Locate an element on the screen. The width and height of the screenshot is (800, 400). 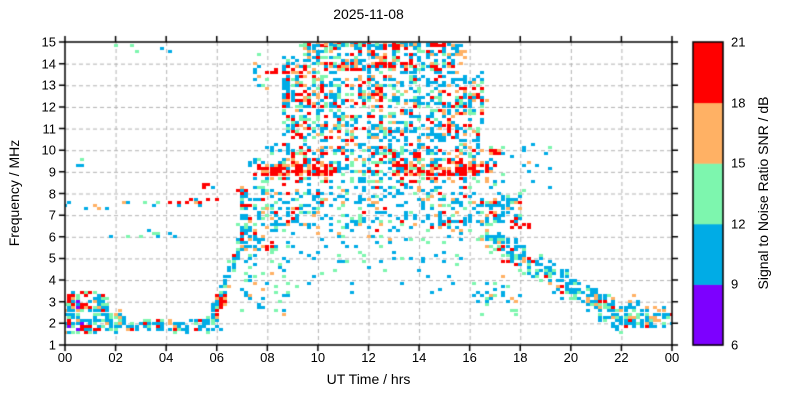
x-tick-label: 08 is located at coordinates (267, 357).